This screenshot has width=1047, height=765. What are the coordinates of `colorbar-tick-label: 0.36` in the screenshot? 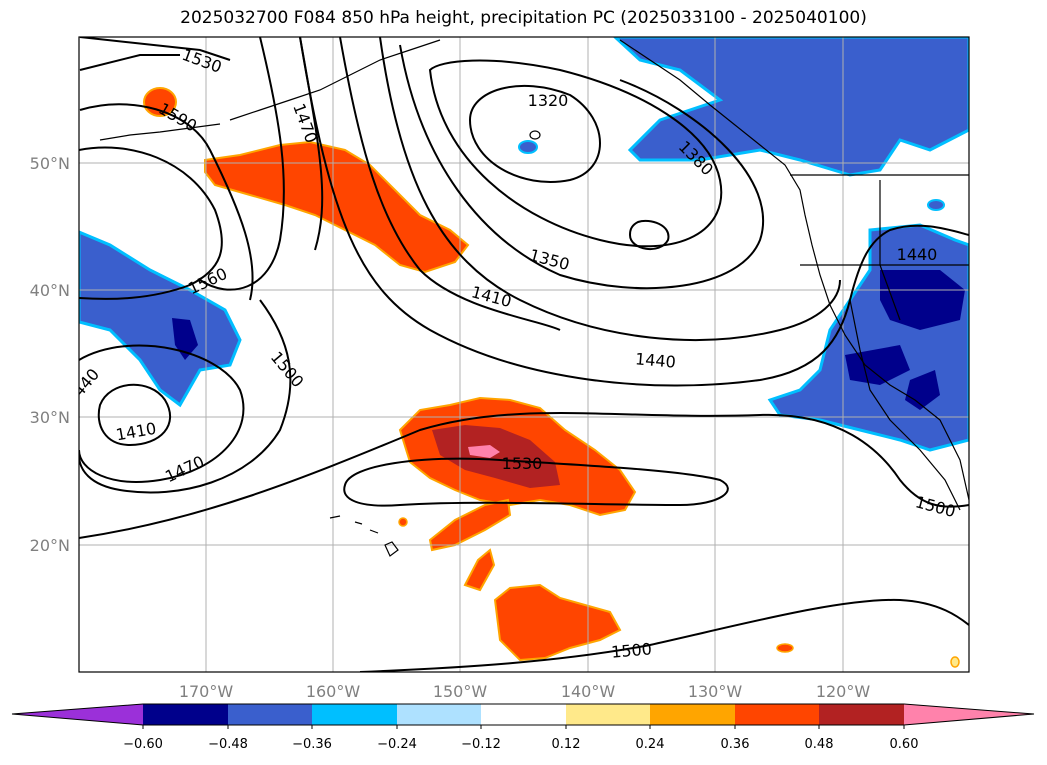 It's located at (735, 744).